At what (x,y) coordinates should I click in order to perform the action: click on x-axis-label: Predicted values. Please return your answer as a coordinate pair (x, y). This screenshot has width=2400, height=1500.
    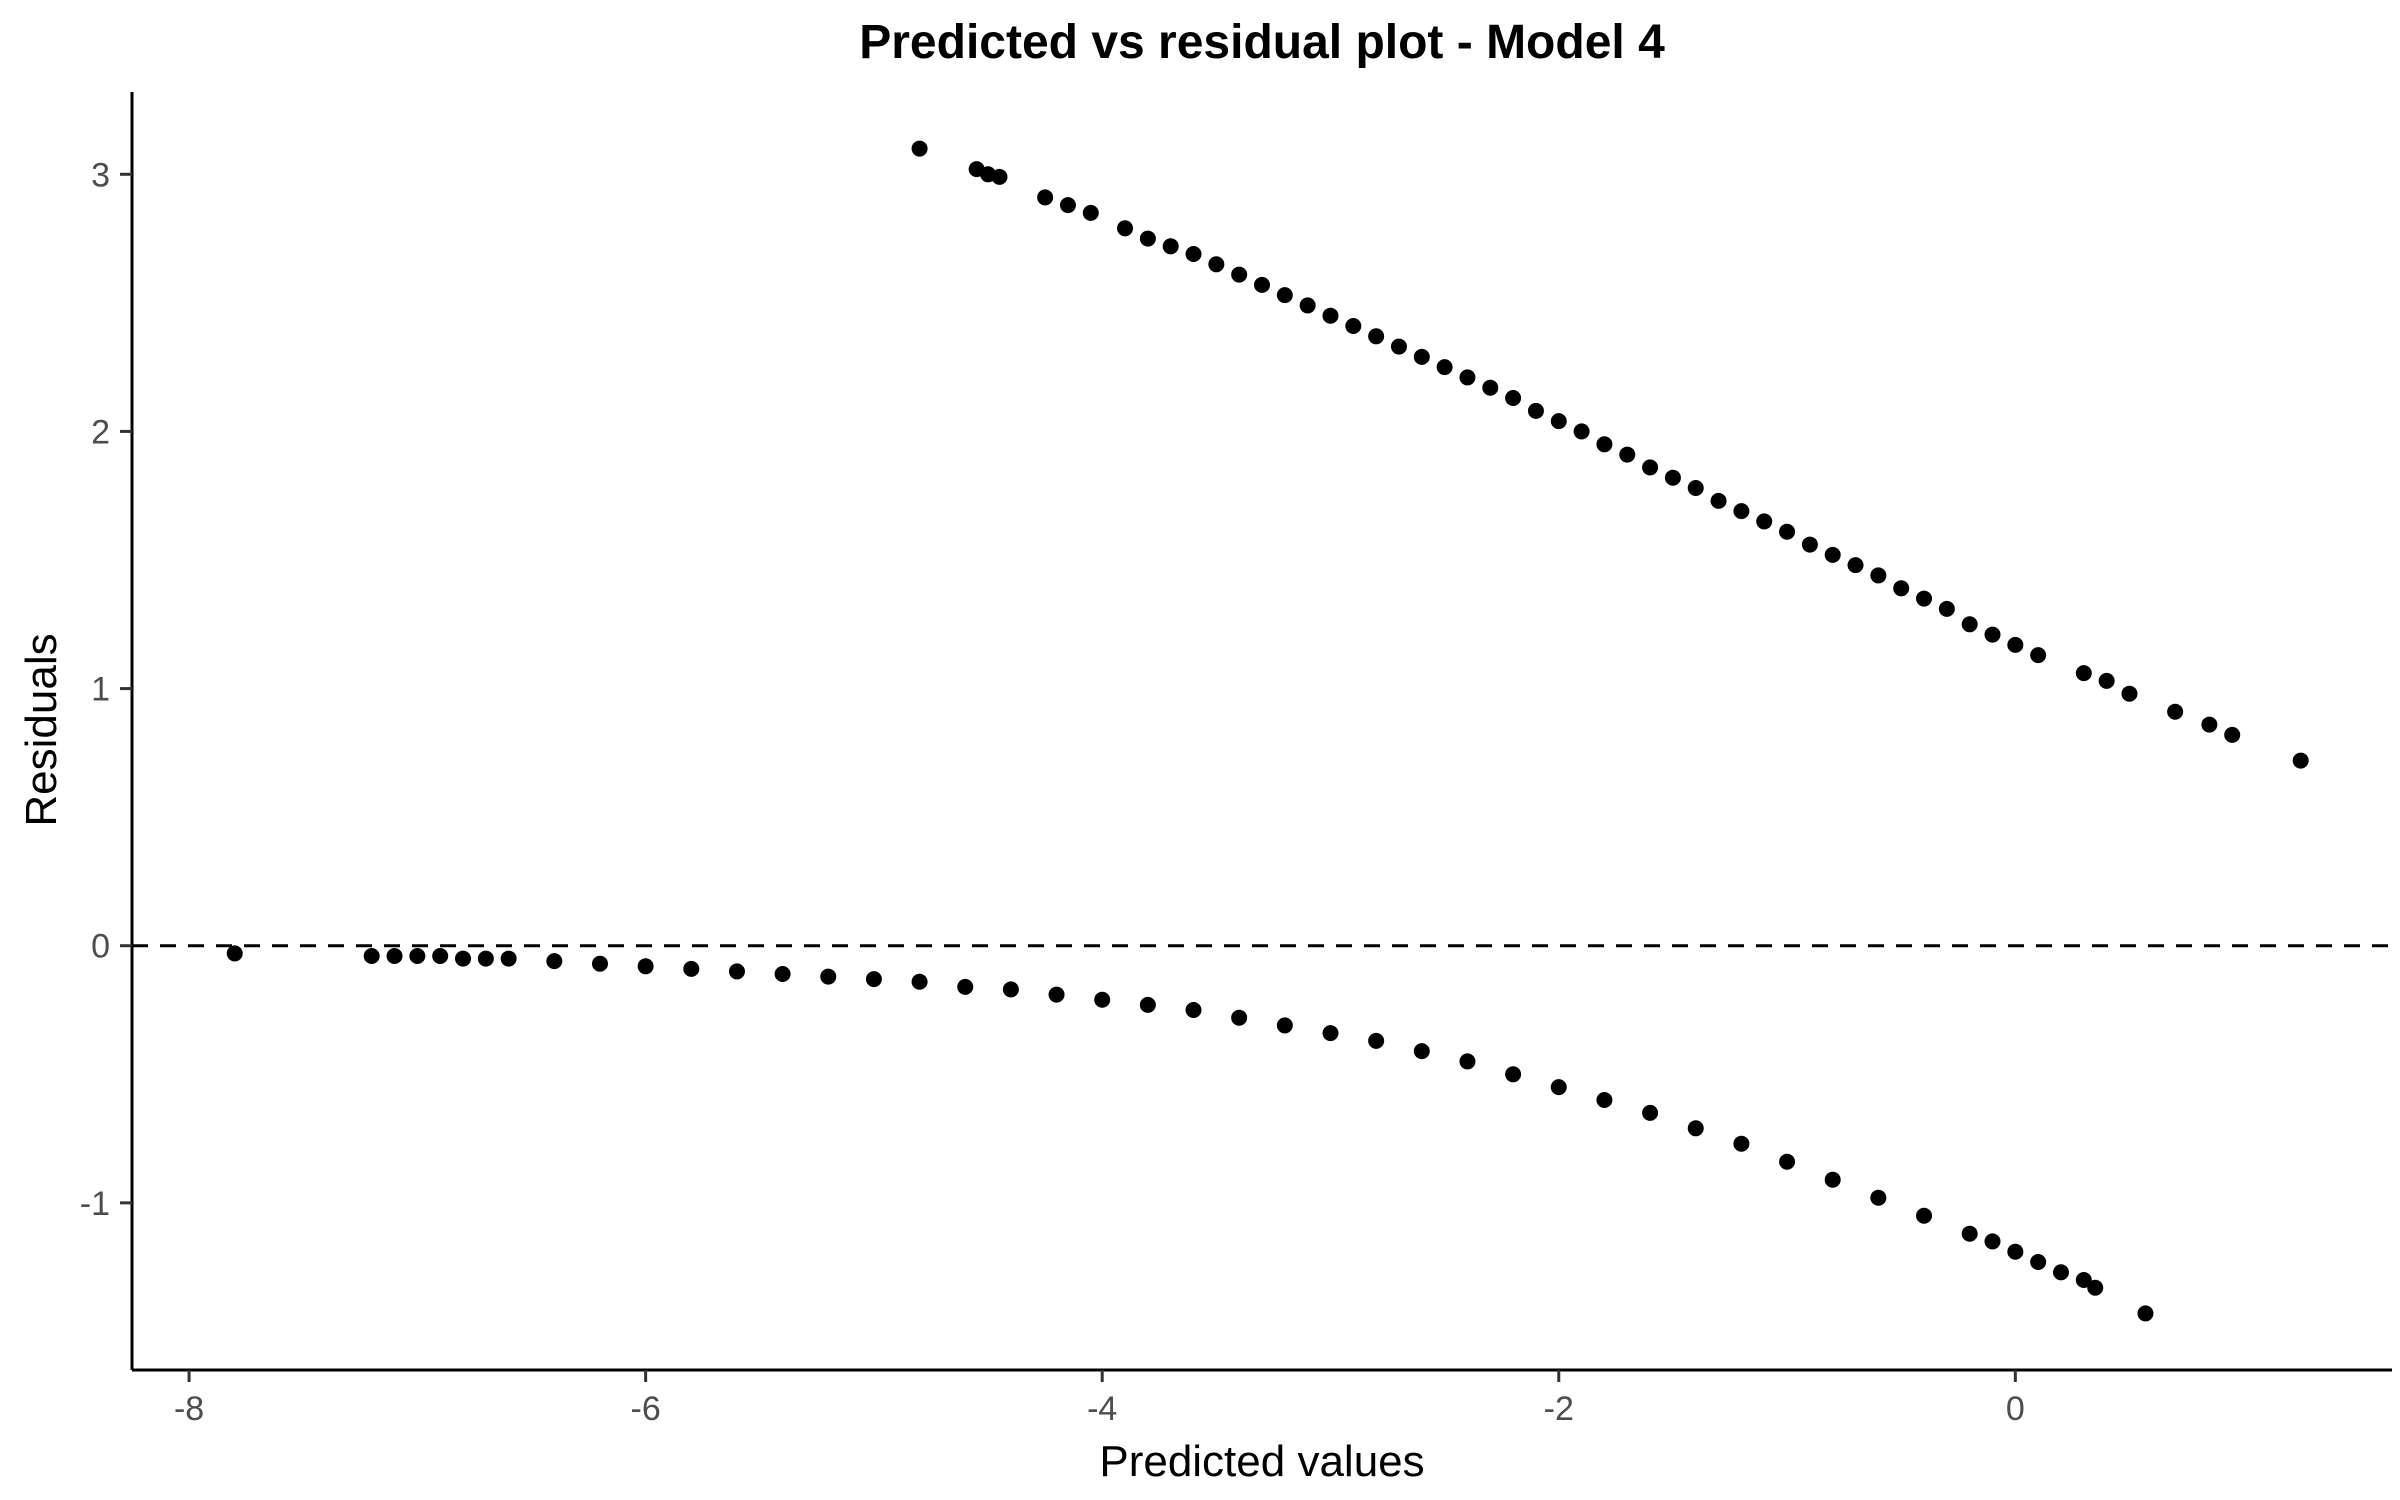
    Looking at the image, I should click on (1261, 1461).